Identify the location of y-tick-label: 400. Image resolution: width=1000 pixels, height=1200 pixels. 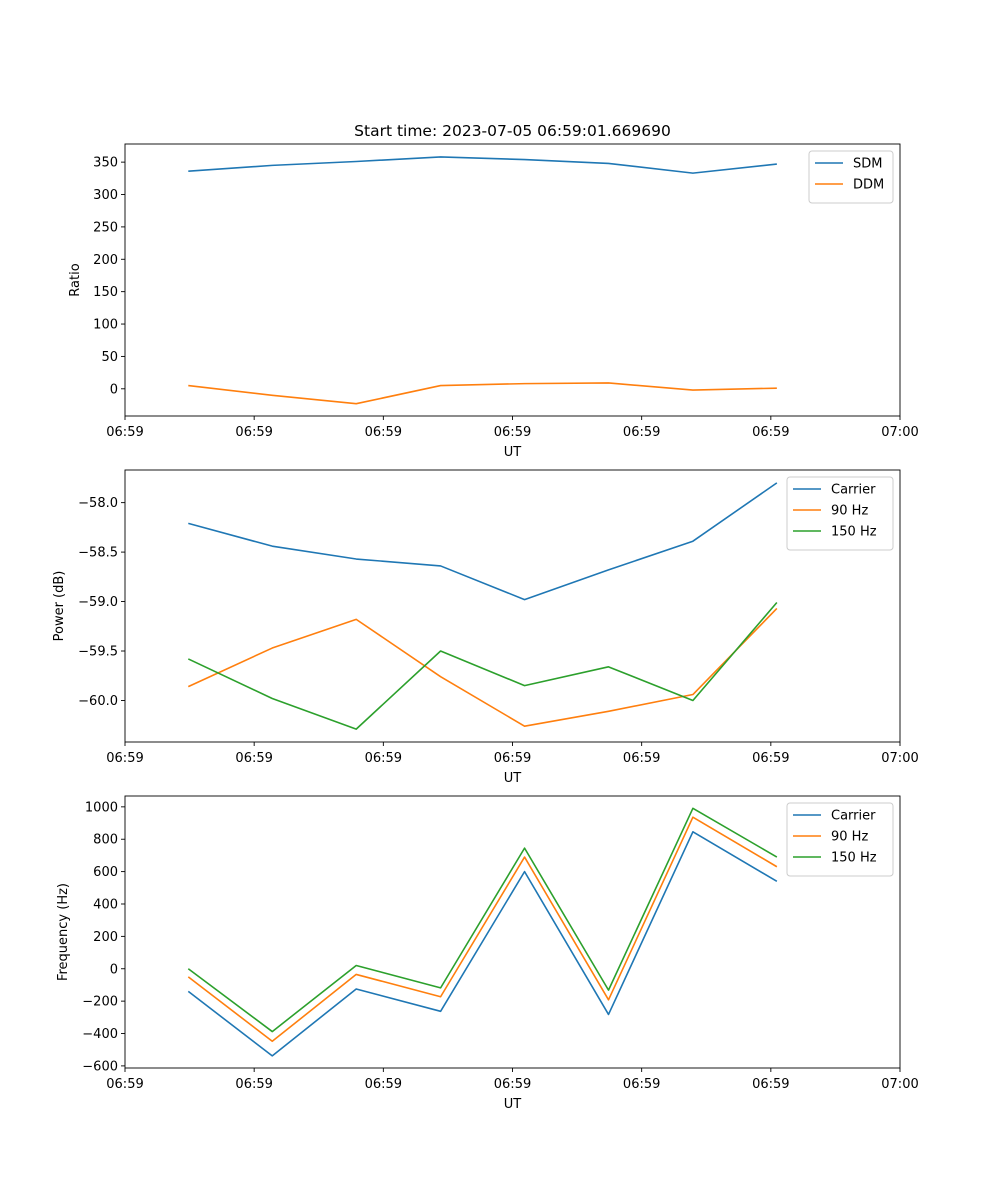
(105, 904).